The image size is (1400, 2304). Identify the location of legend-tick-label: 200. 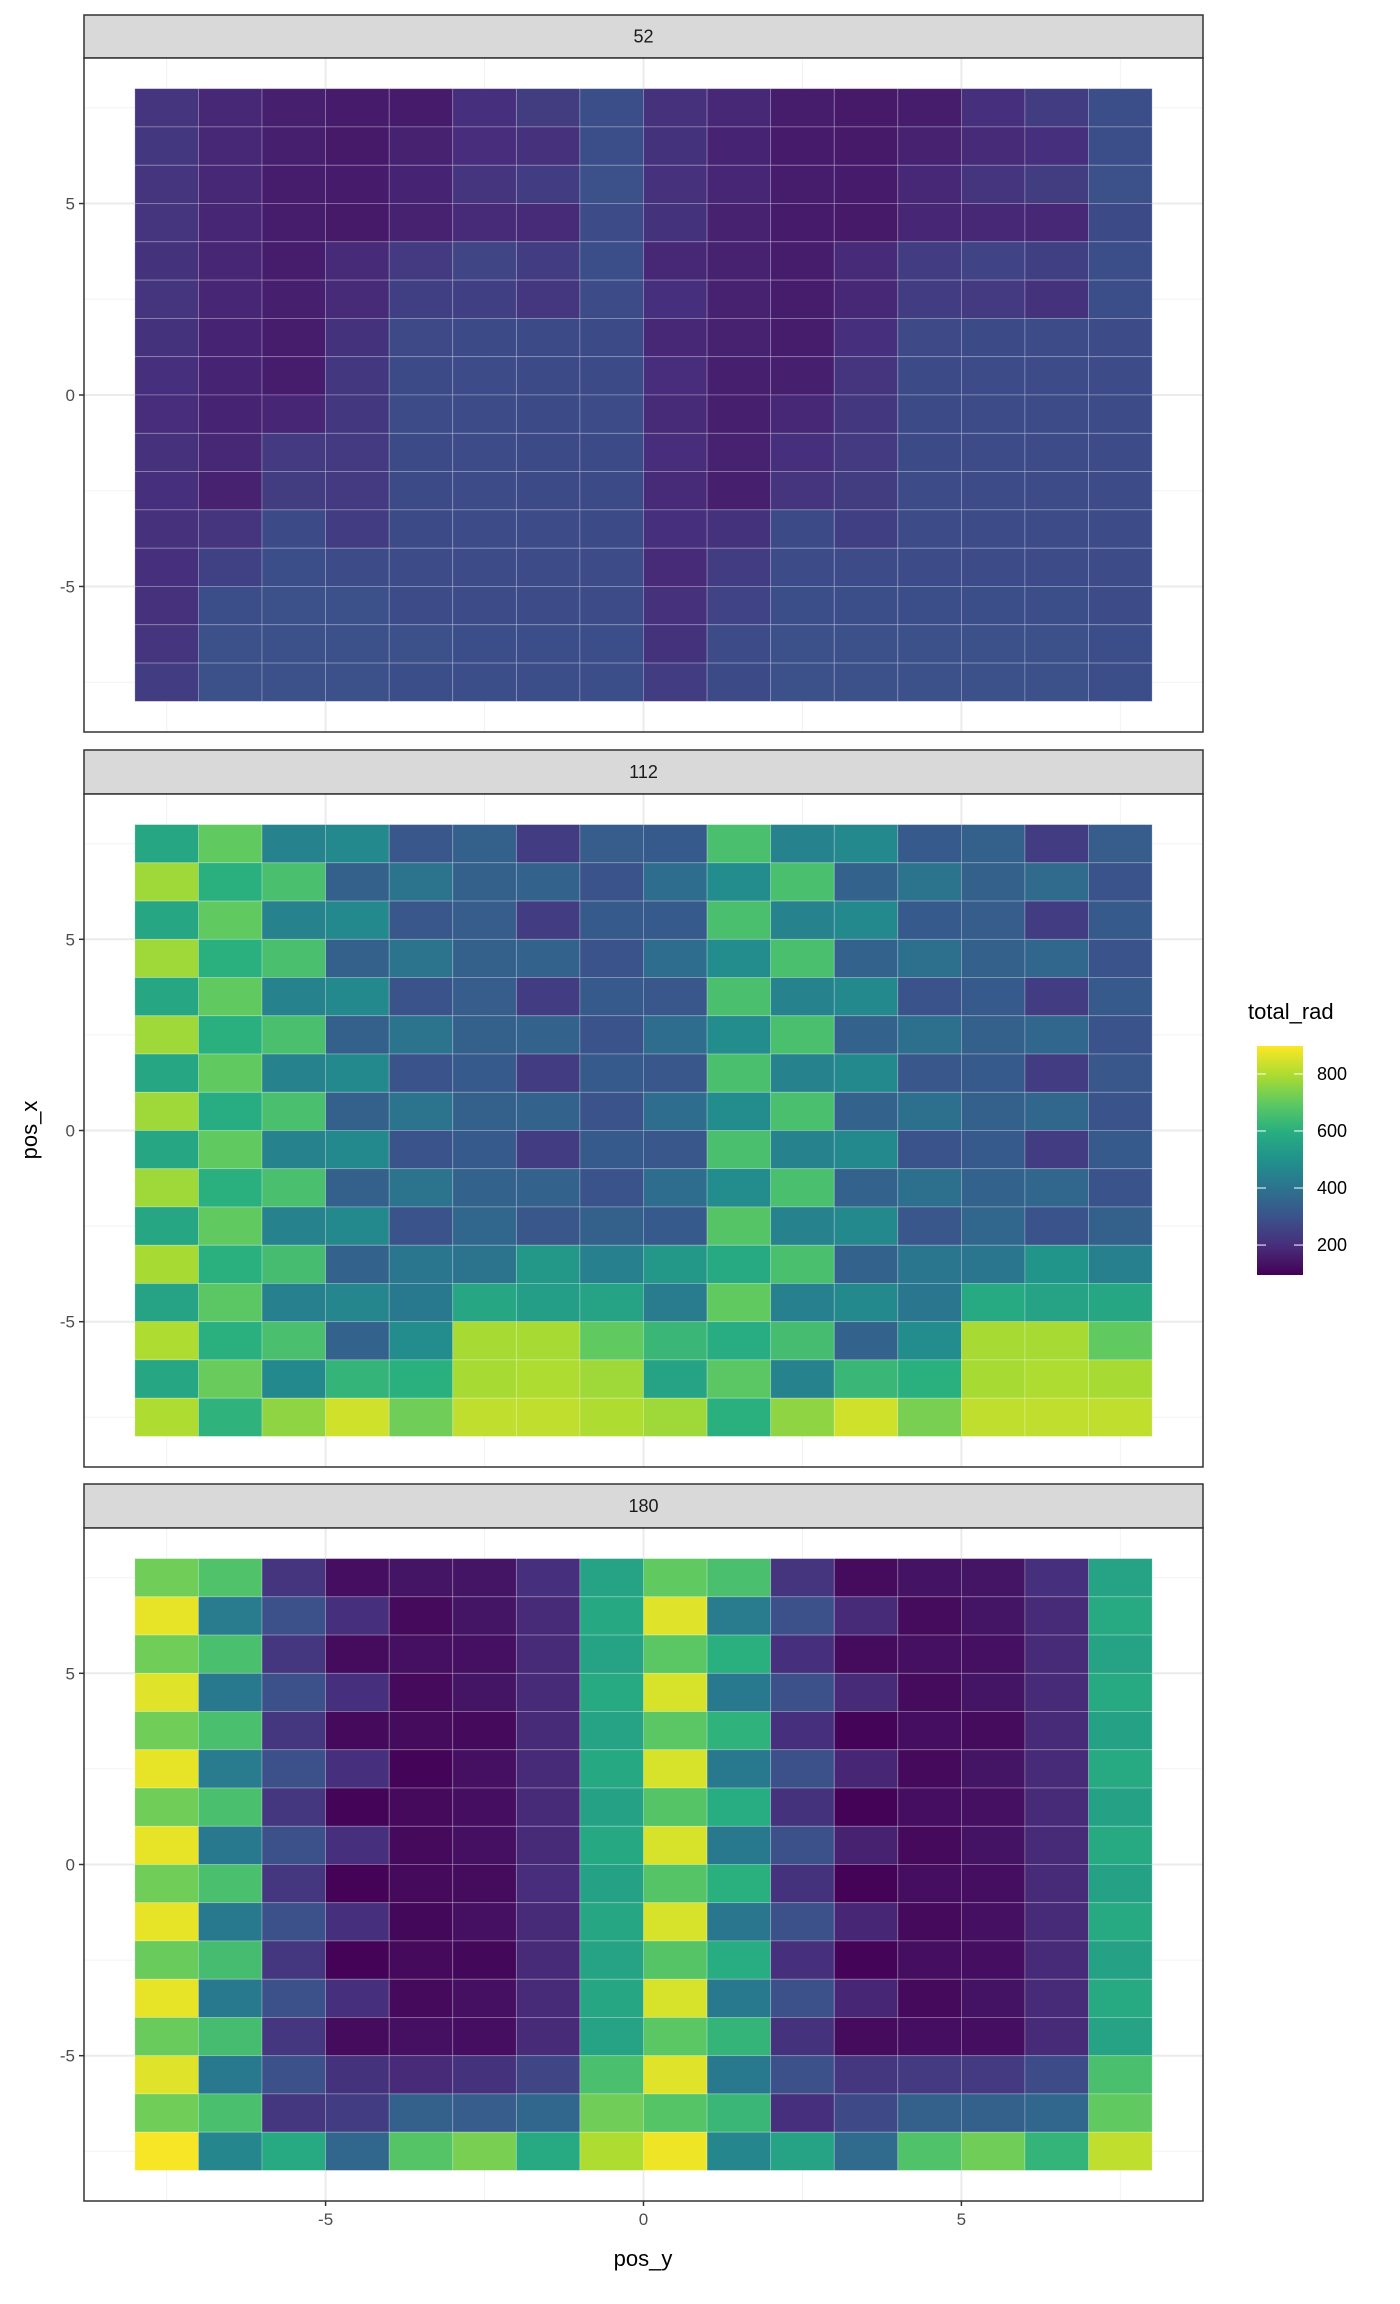
(1332, 1245).